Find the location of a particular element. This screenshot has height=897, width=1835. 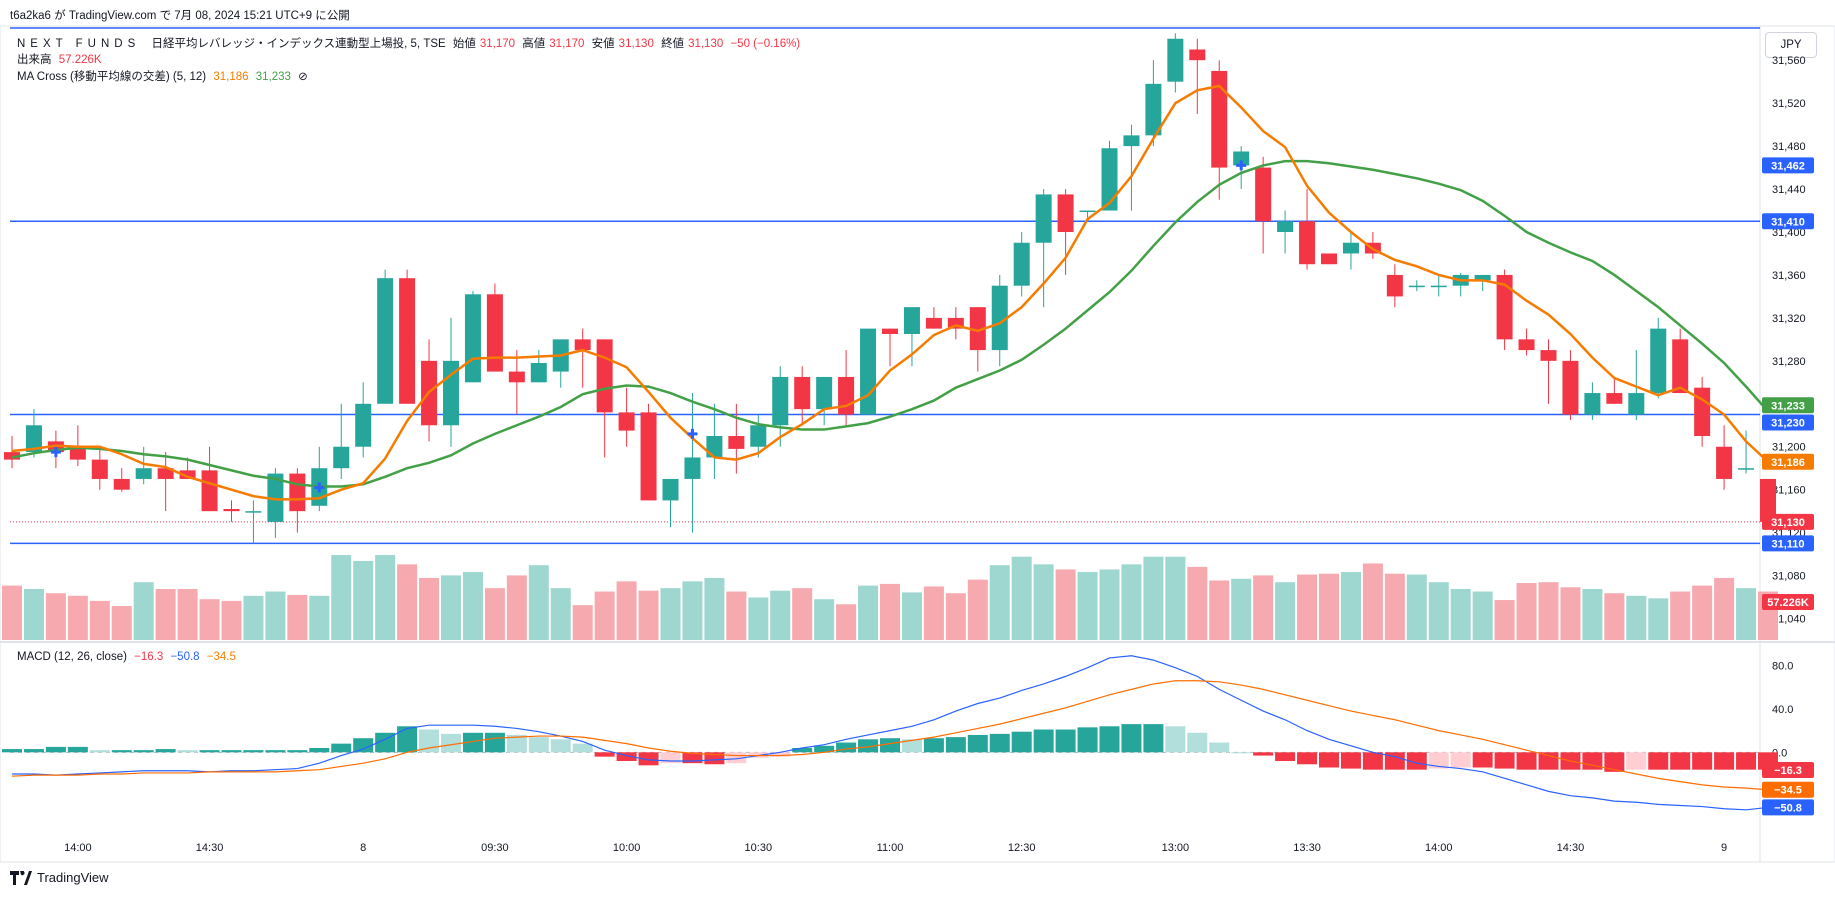

price-tag: 31,462 is located at coordinates (1788, 165).